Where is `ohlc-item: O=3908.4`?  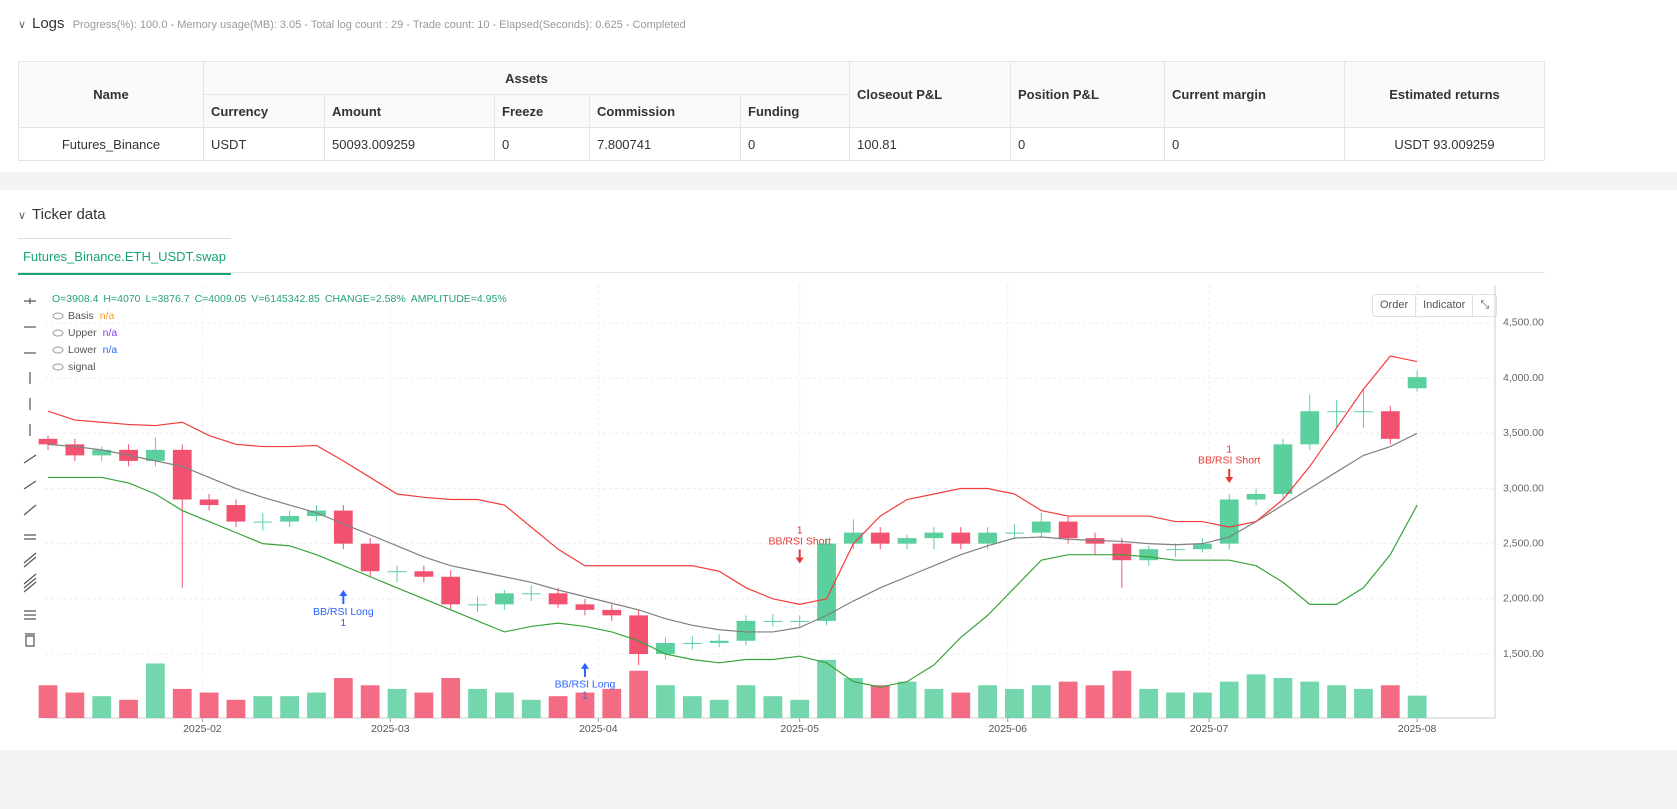
ohlc-item: O=3908.4 is located at coordinates (75, 299).